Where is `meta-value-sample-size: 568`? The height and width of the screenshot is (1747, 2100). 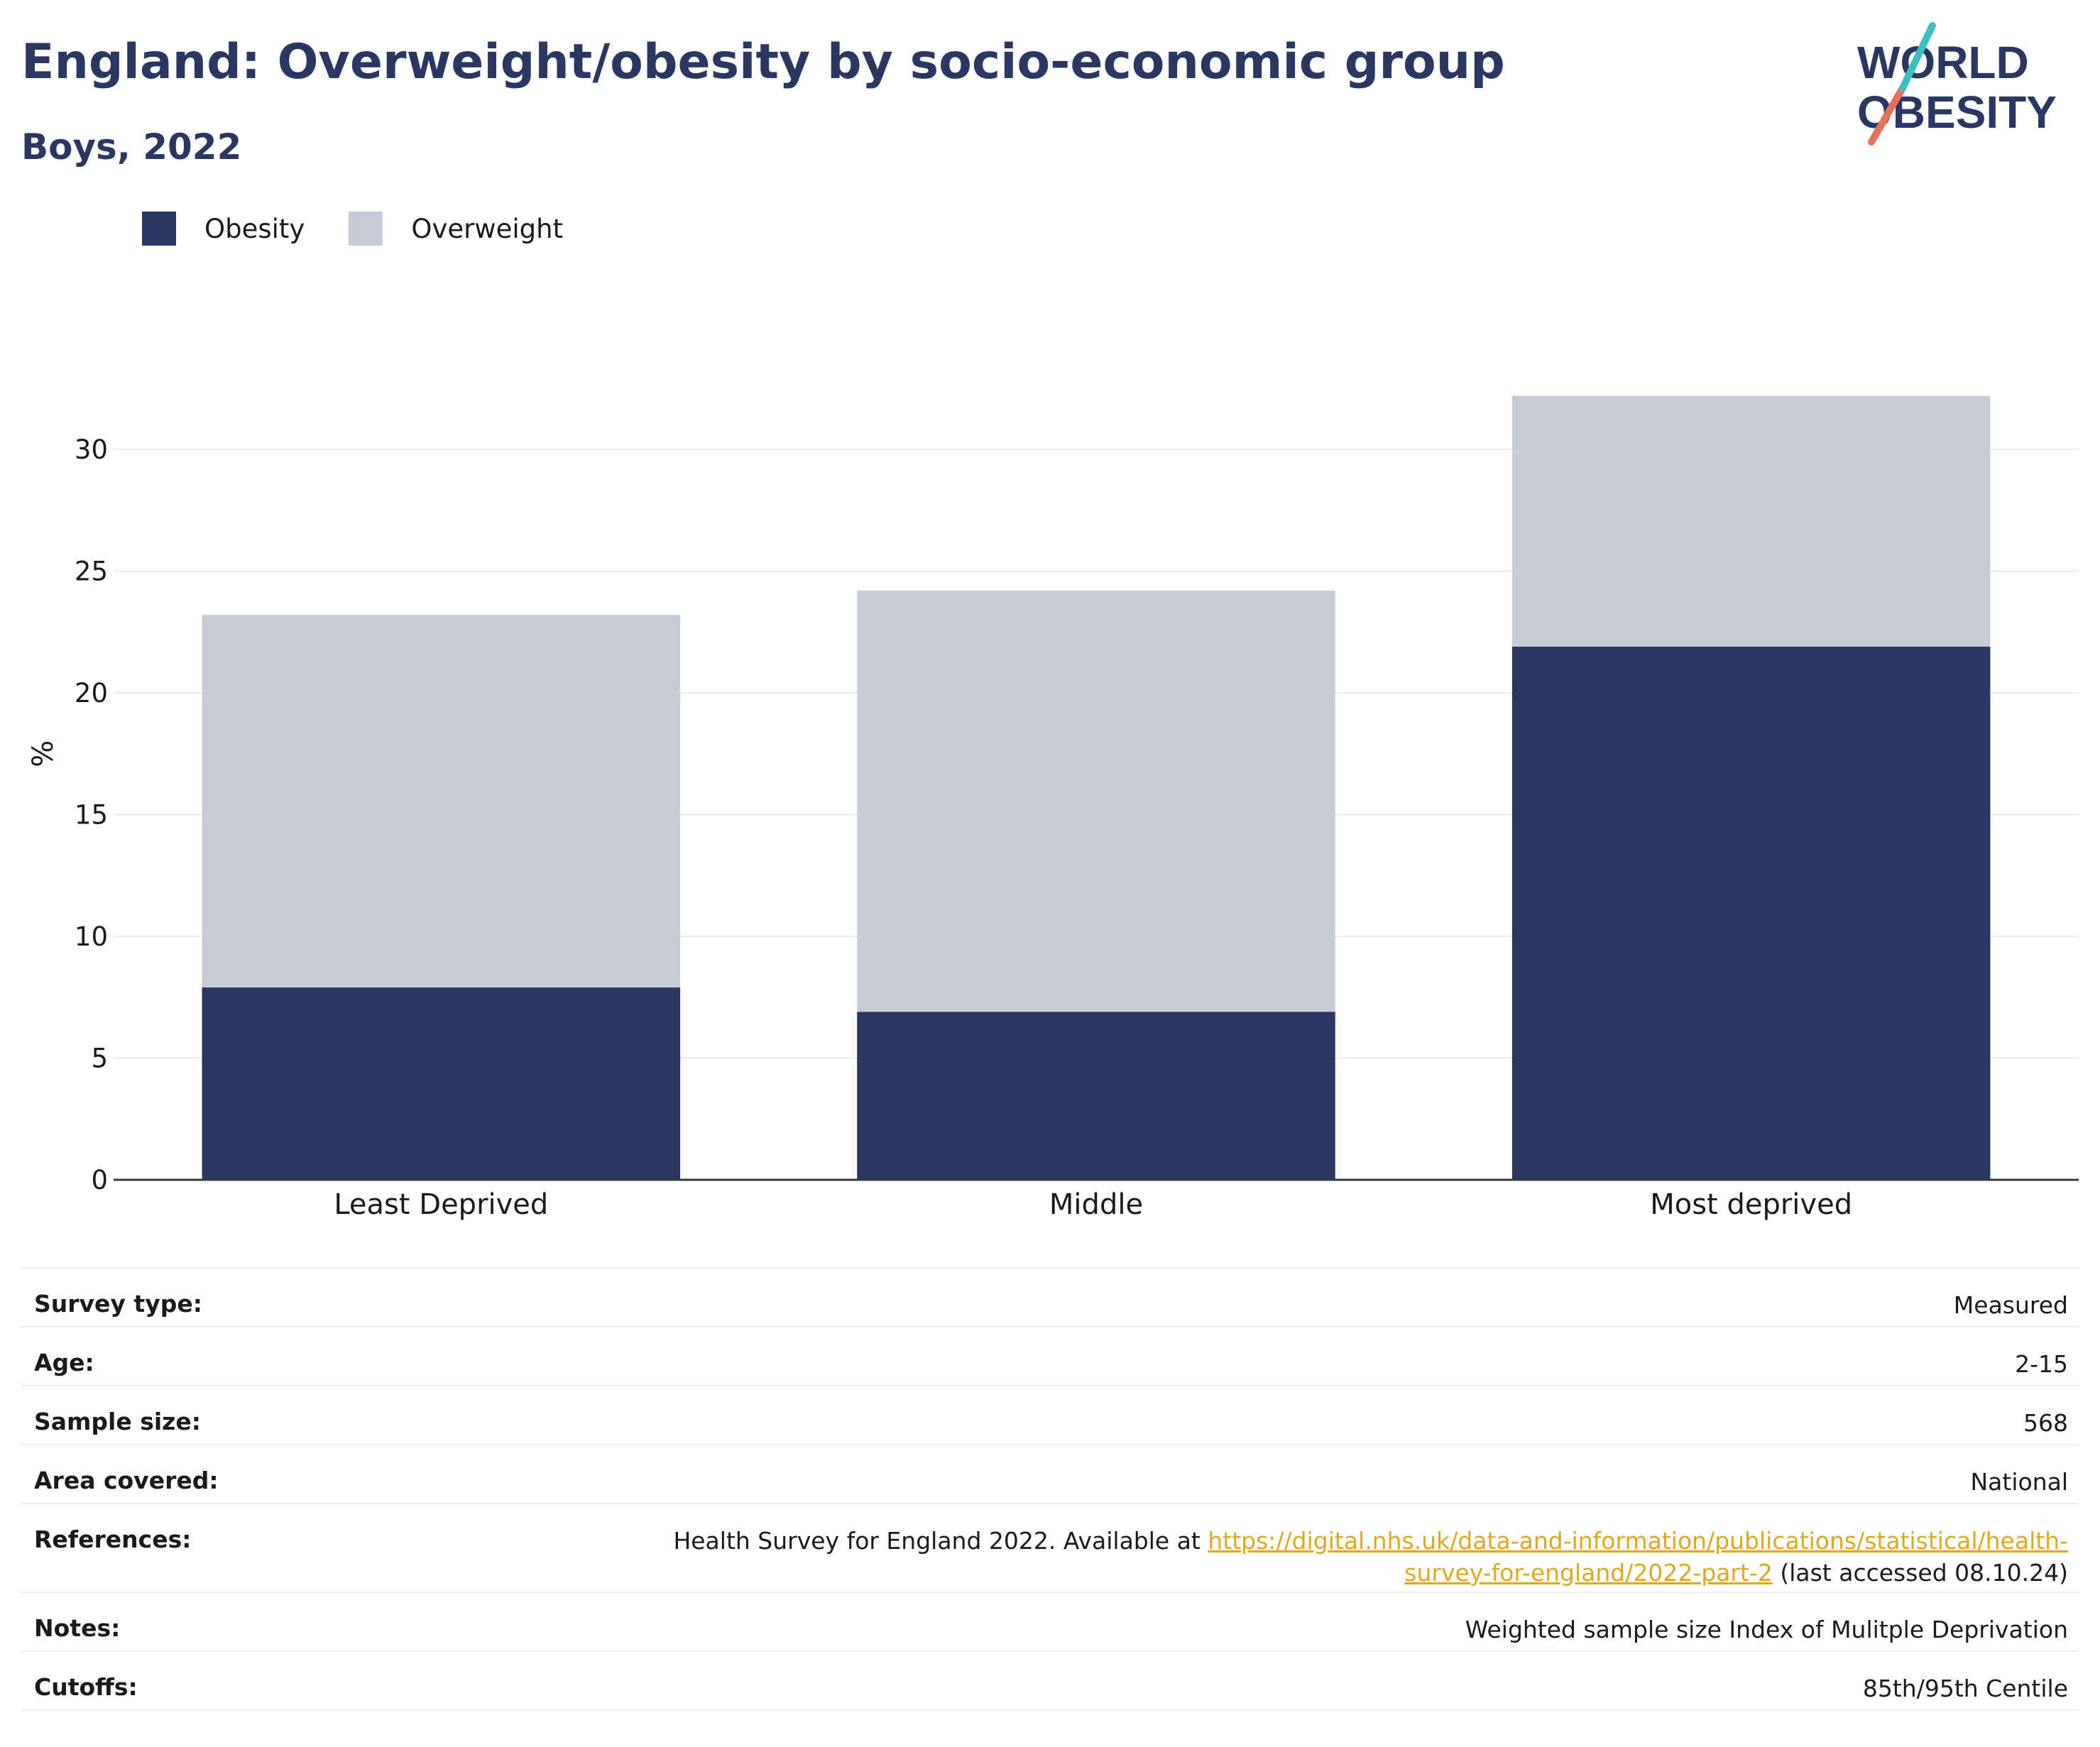
meta-value-sample-size: 568 is located at coordinates (2045, 1423).